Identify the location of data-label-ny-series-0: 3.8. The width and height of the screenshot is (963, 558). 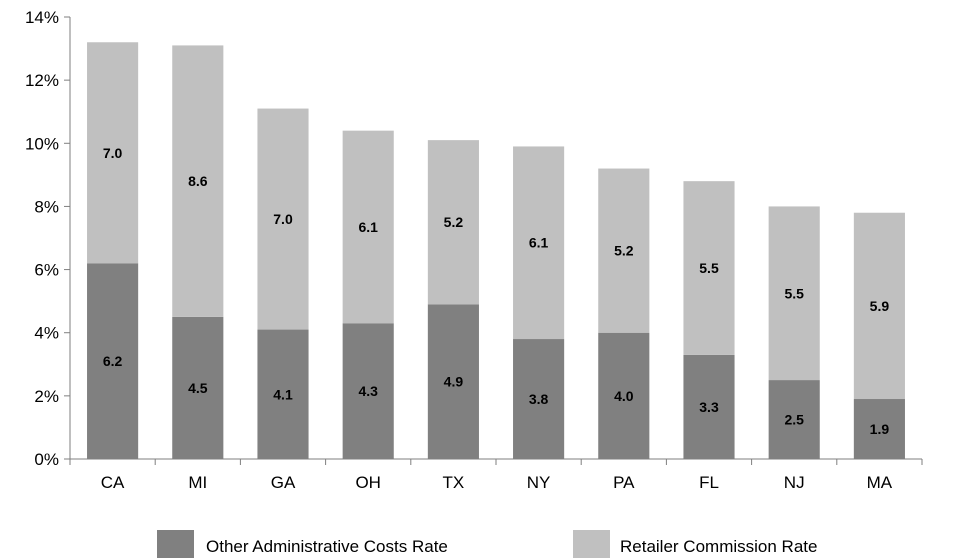
(539, 399).